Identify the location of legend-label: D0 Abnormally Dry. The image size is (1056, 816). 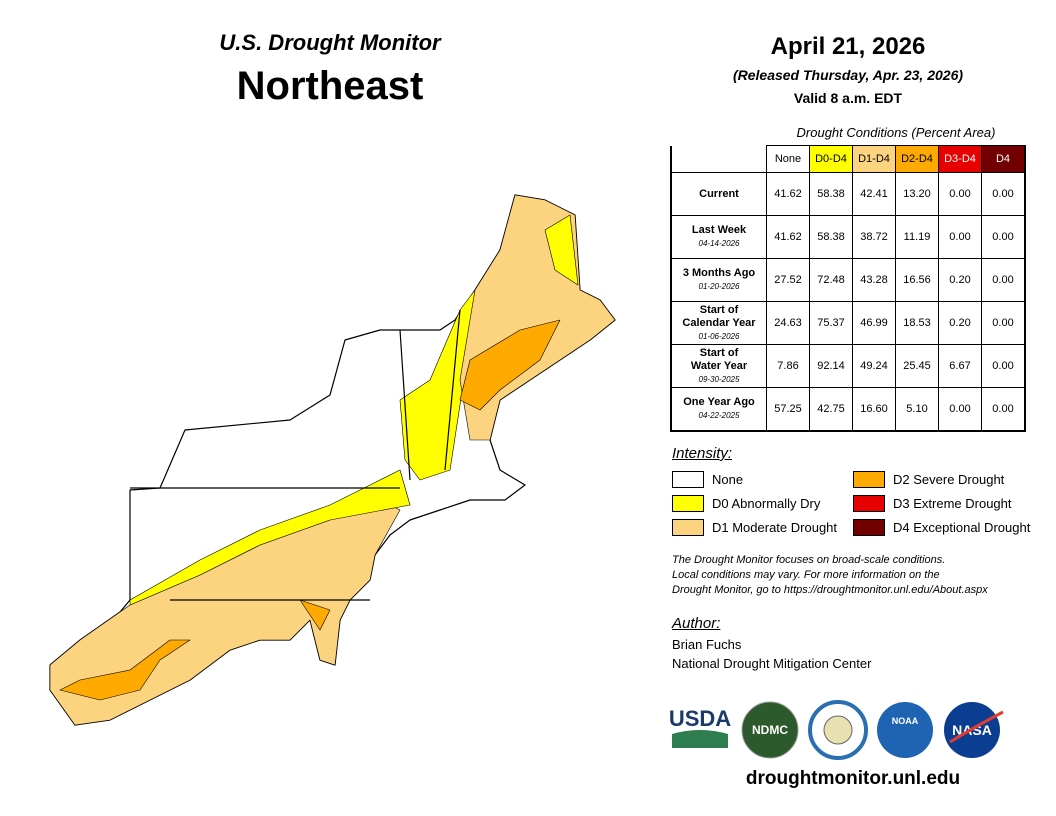
(766, 503).